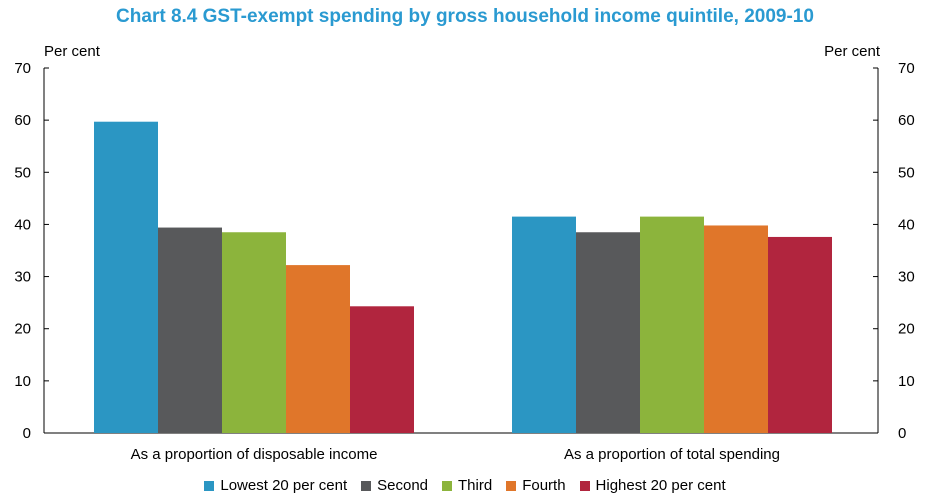  Describe the element at coordinates (22, 68) in the screenshot. I see `y-tick-label-left: 70` at that location.